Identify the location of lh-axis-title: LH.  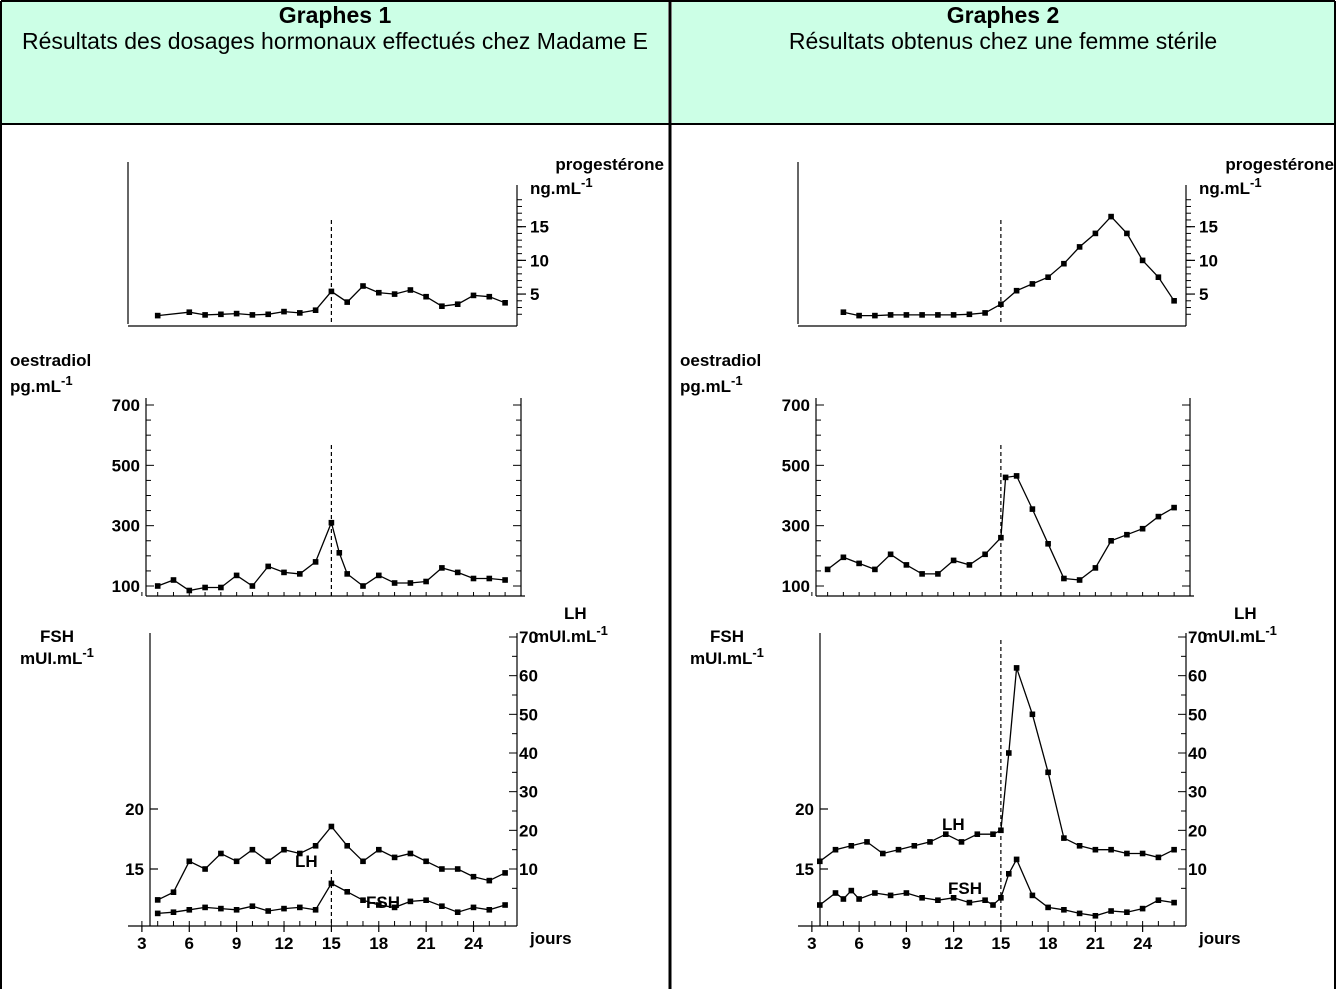
(575, 613).